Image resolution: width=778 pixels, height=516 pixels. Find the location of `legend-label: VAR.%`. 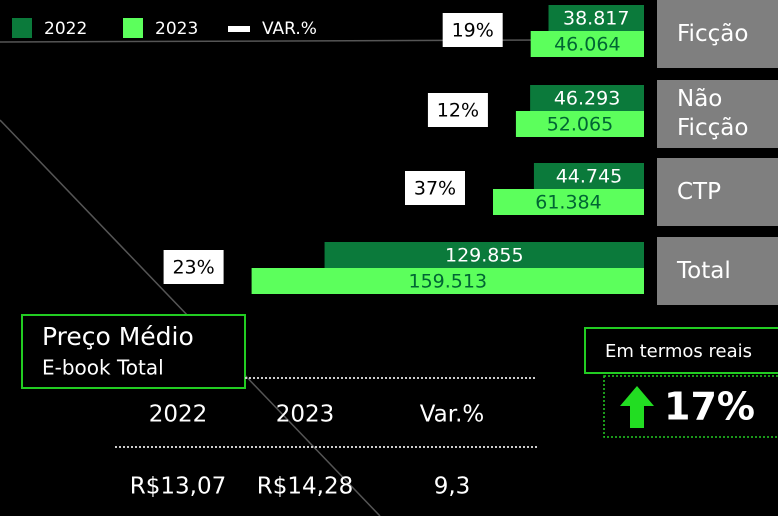

legend-label: VAR.% is located at coordinates (289, 29).